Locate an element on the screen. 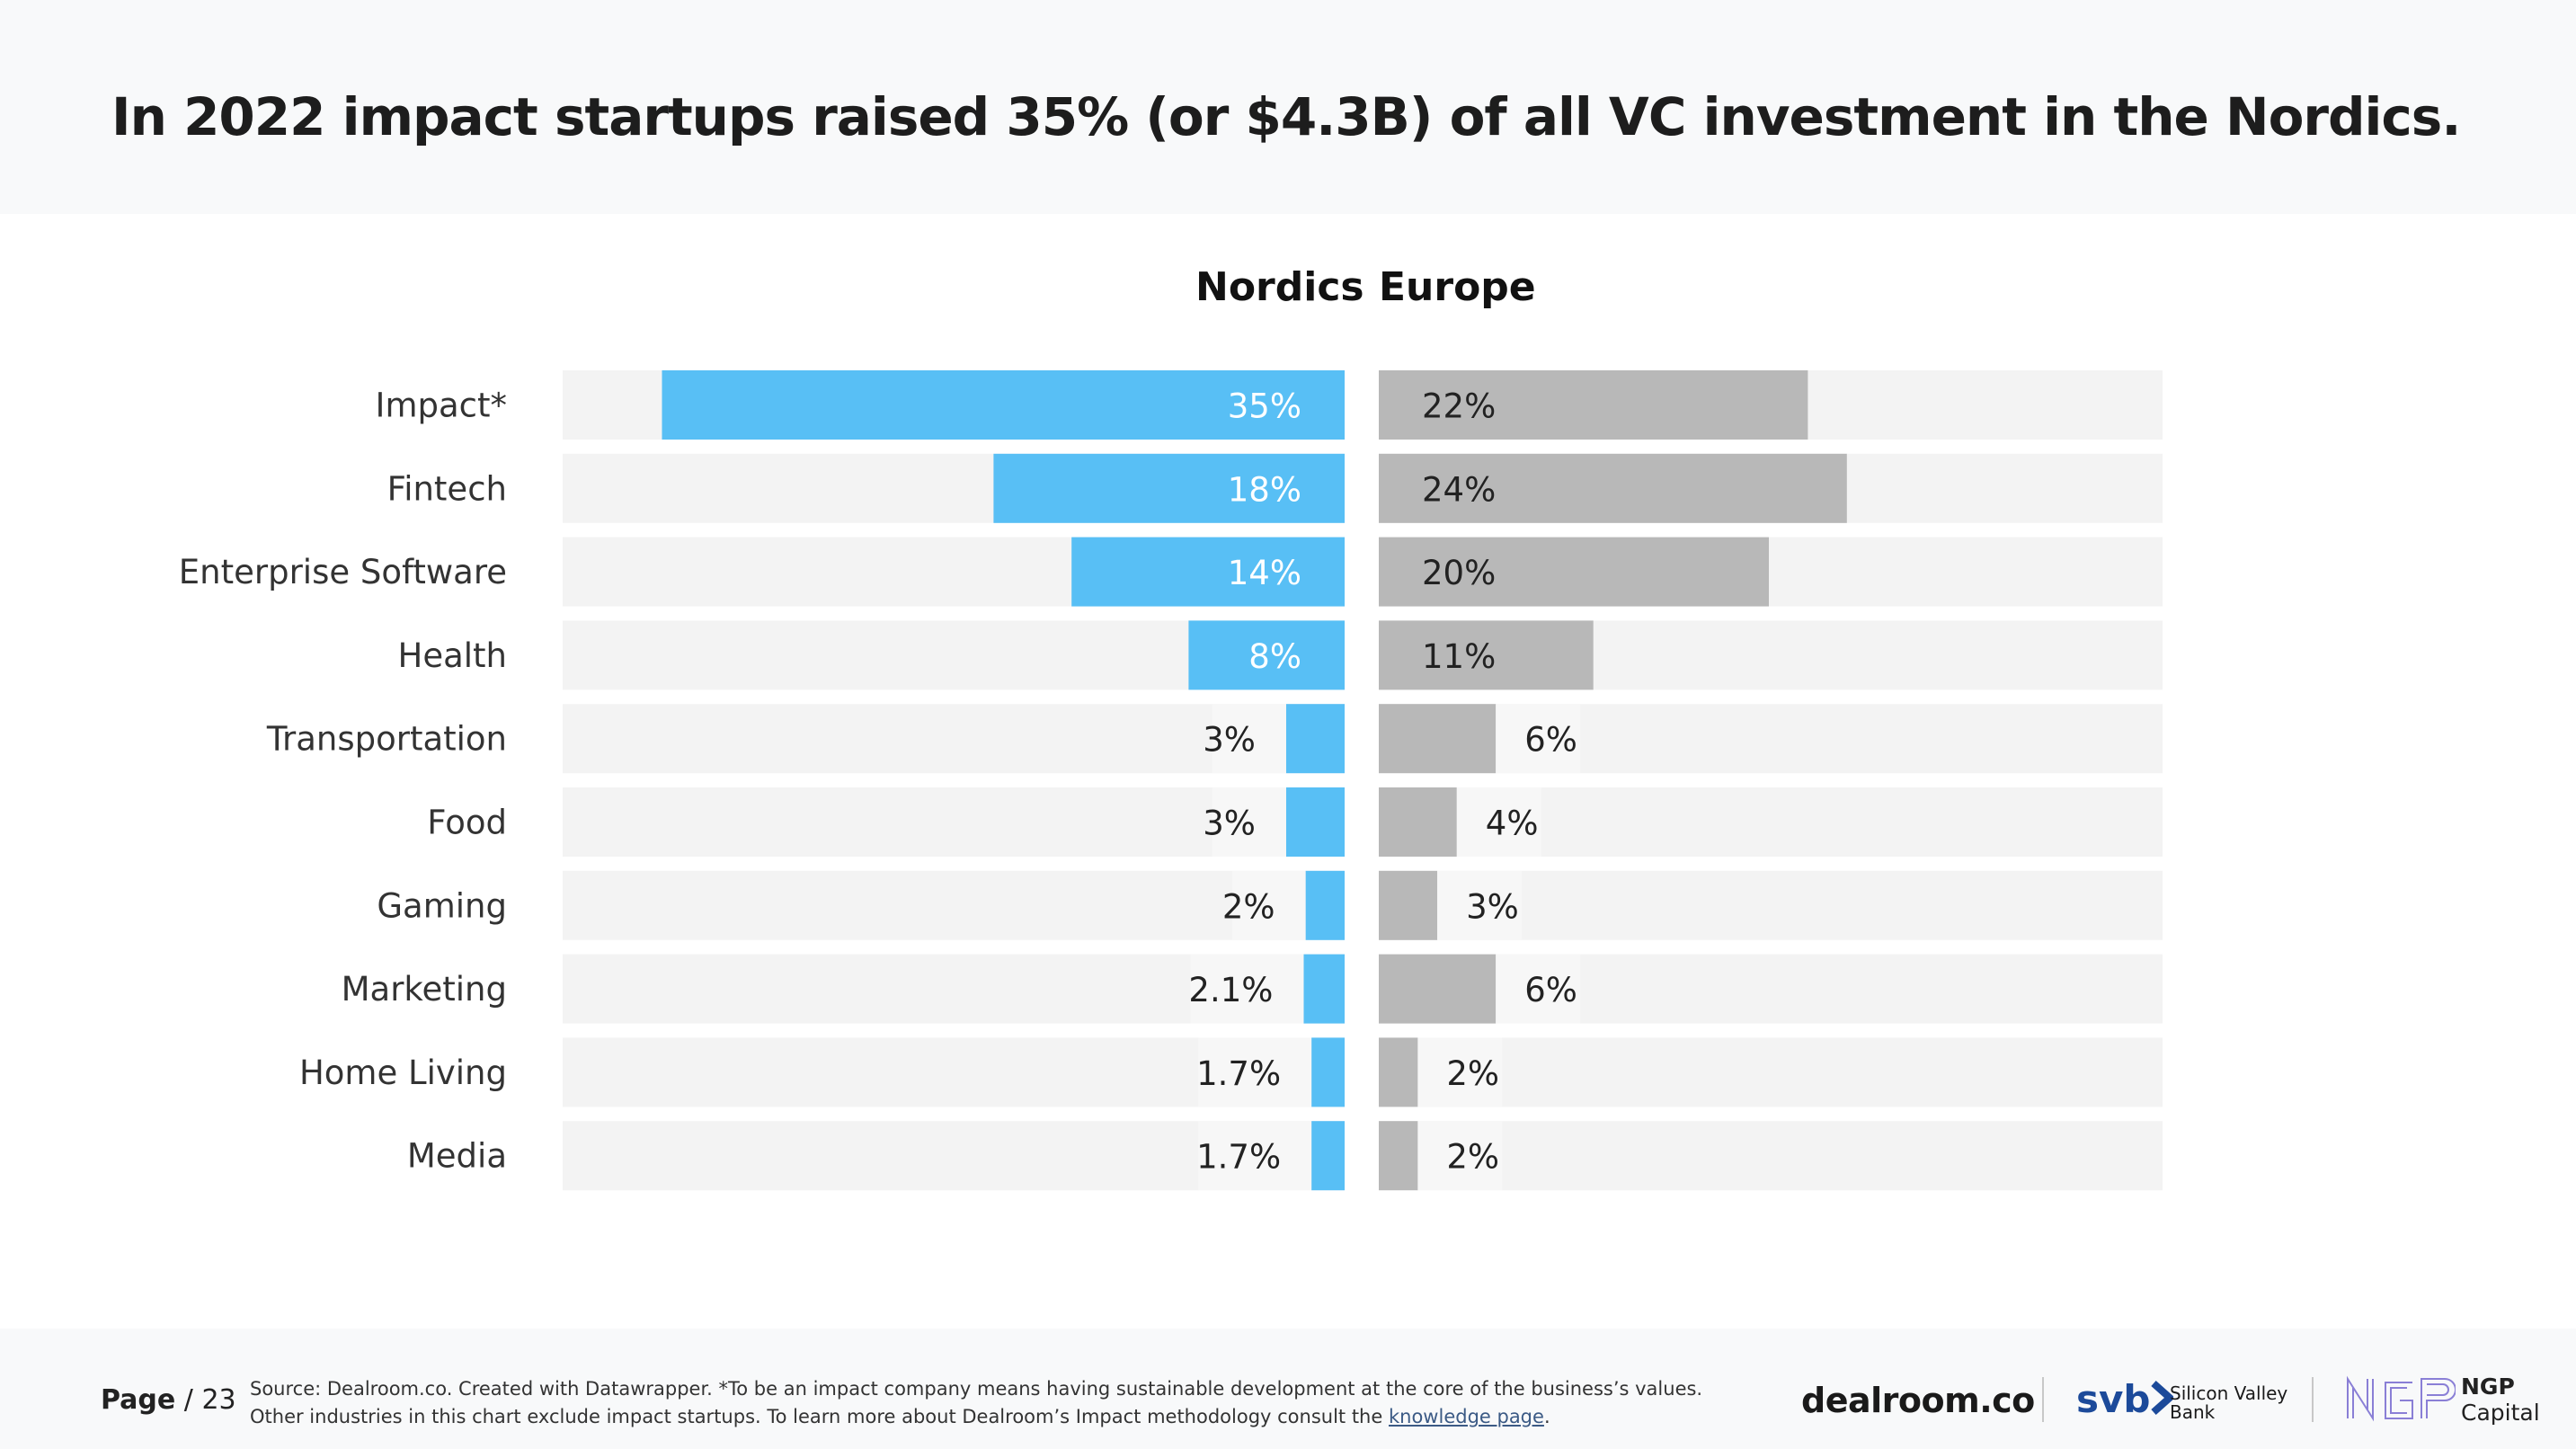 The height and width of the screenshot is (1449, 2576). chart-row: Health 8% 11% is located at coordinates (1280, 655).